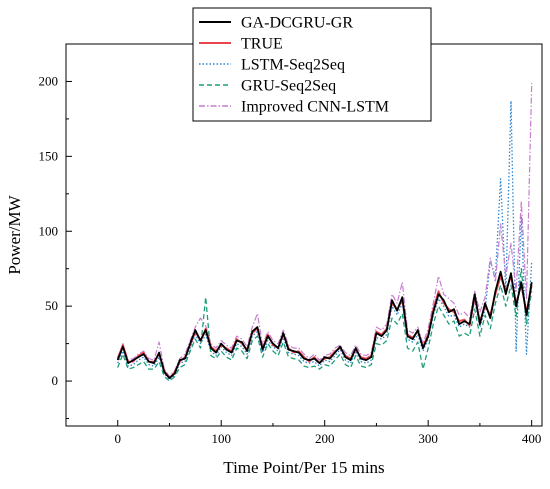  I want to click on legend-label-3: LSTM-Seq2Seq, so click(293, 65).